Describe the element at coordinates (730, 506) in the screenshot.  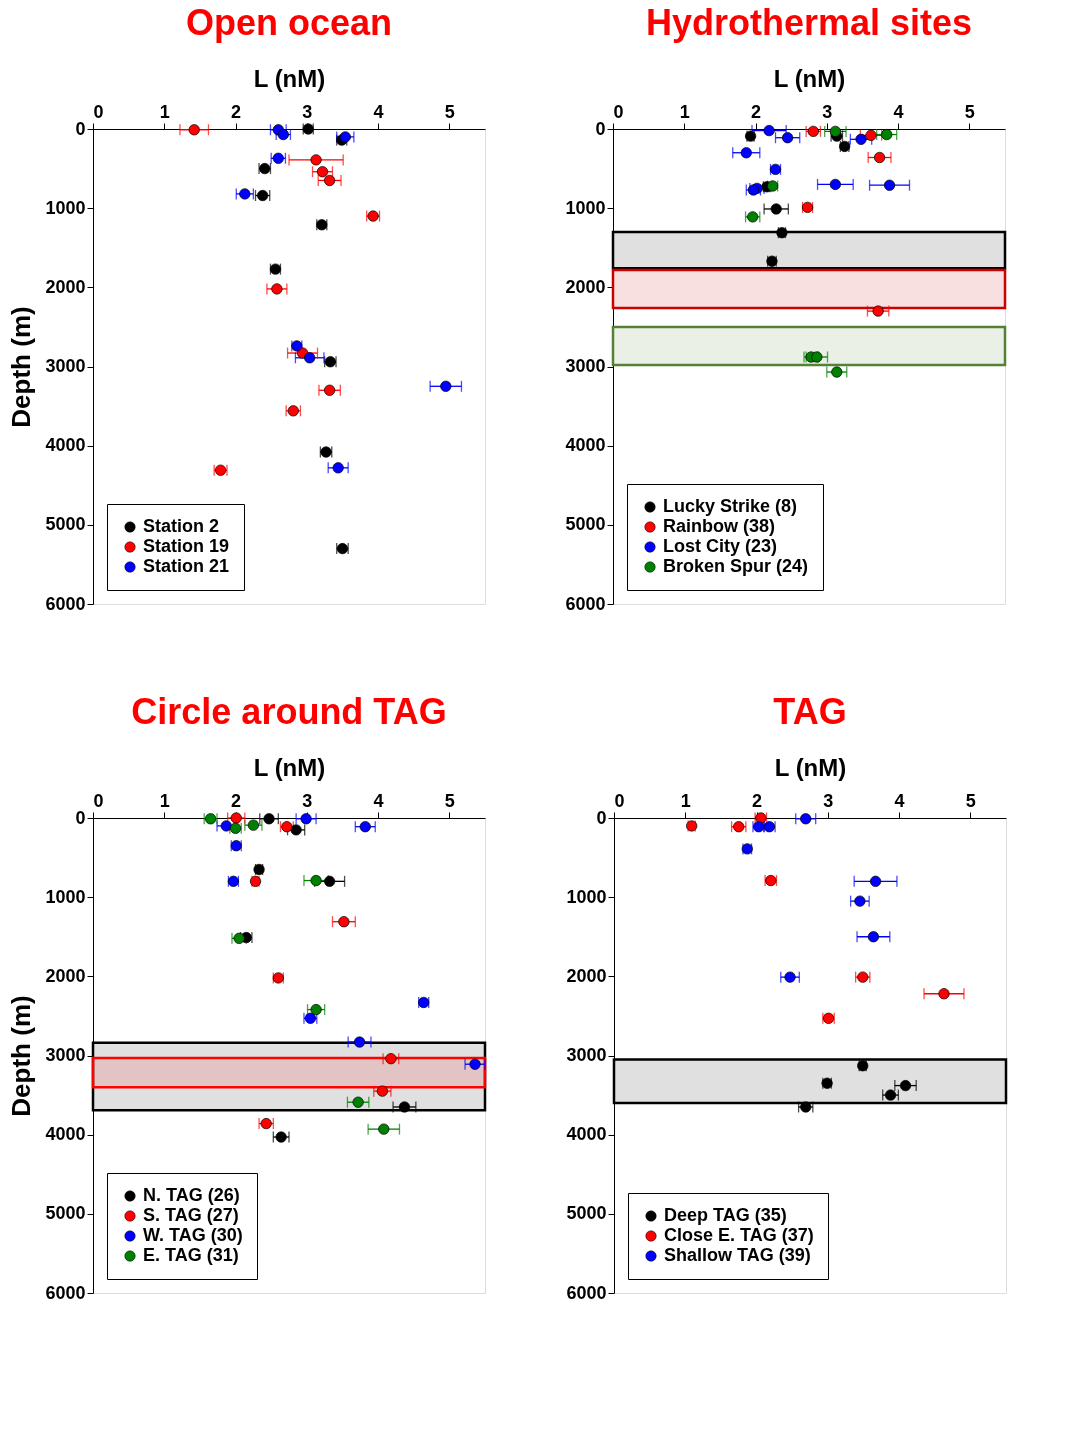
I see `legend-label: Lucky Strike (8)` at that location.